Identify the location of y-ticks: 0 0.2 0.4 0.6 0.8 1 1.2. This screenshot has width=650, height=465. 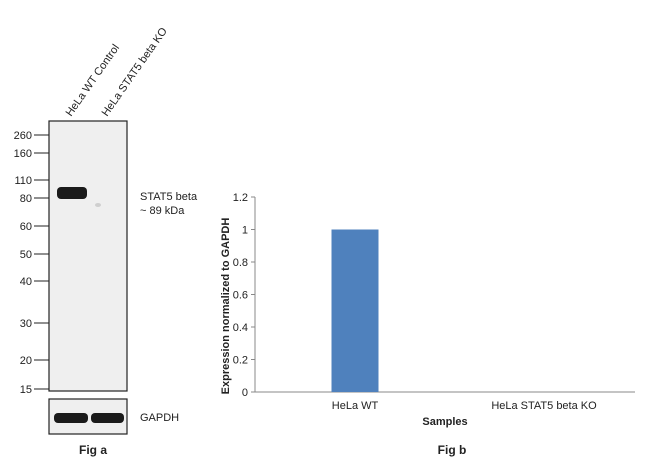
(244, 295).